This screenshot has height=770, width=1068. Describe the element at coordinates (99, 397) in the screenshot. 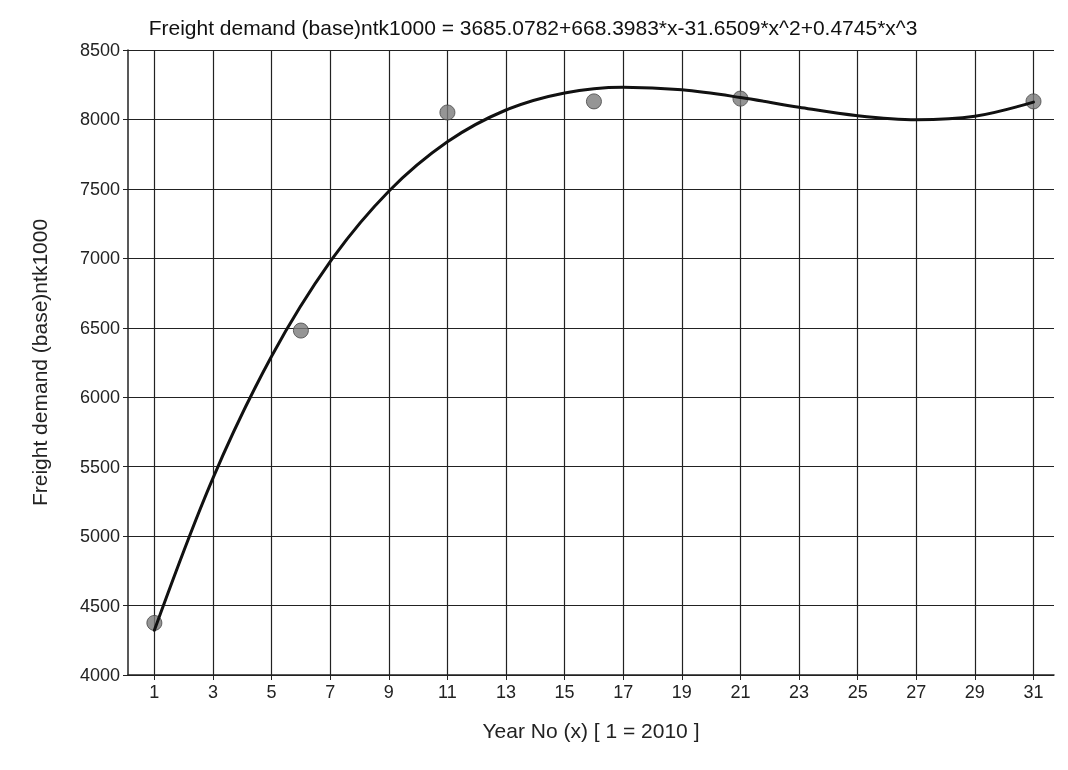

I see `y-tick-label: 6000` at that location.